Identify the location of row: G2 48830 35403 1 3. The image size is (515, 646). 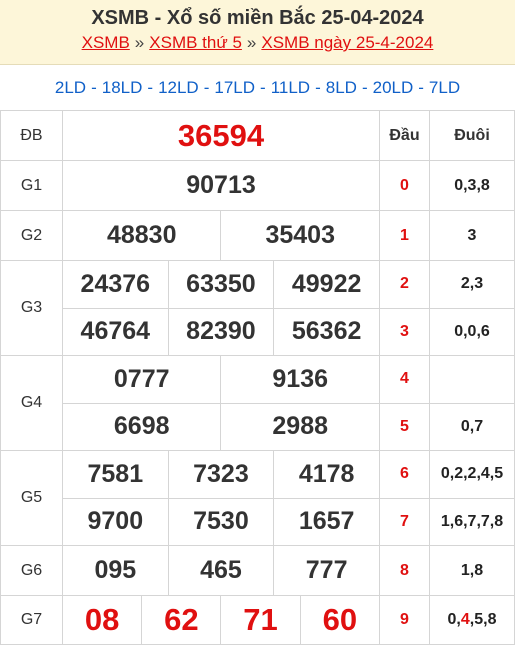
(257, 235).